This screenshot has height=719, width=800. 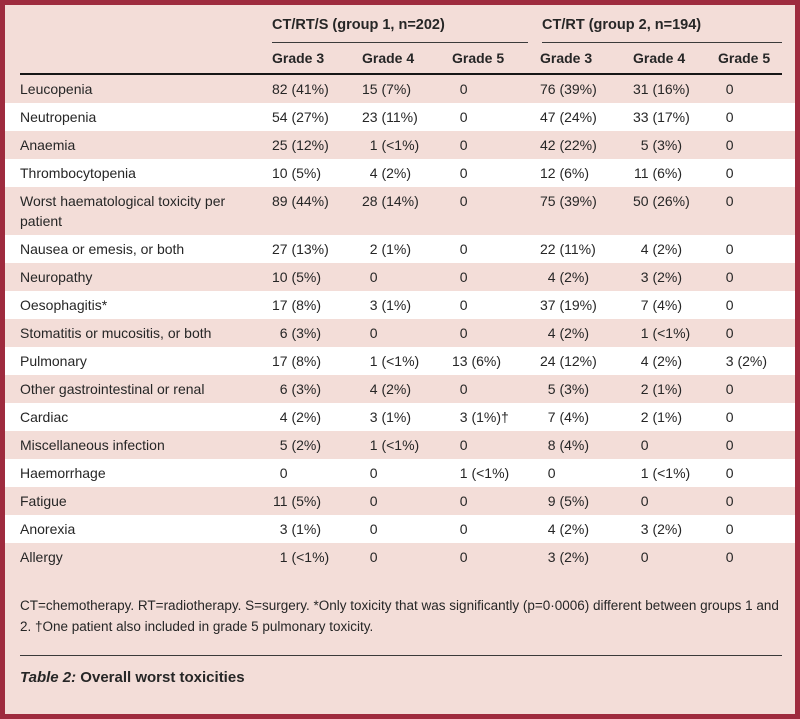 I want to click on header-spacer, so click(x=146, y=58).